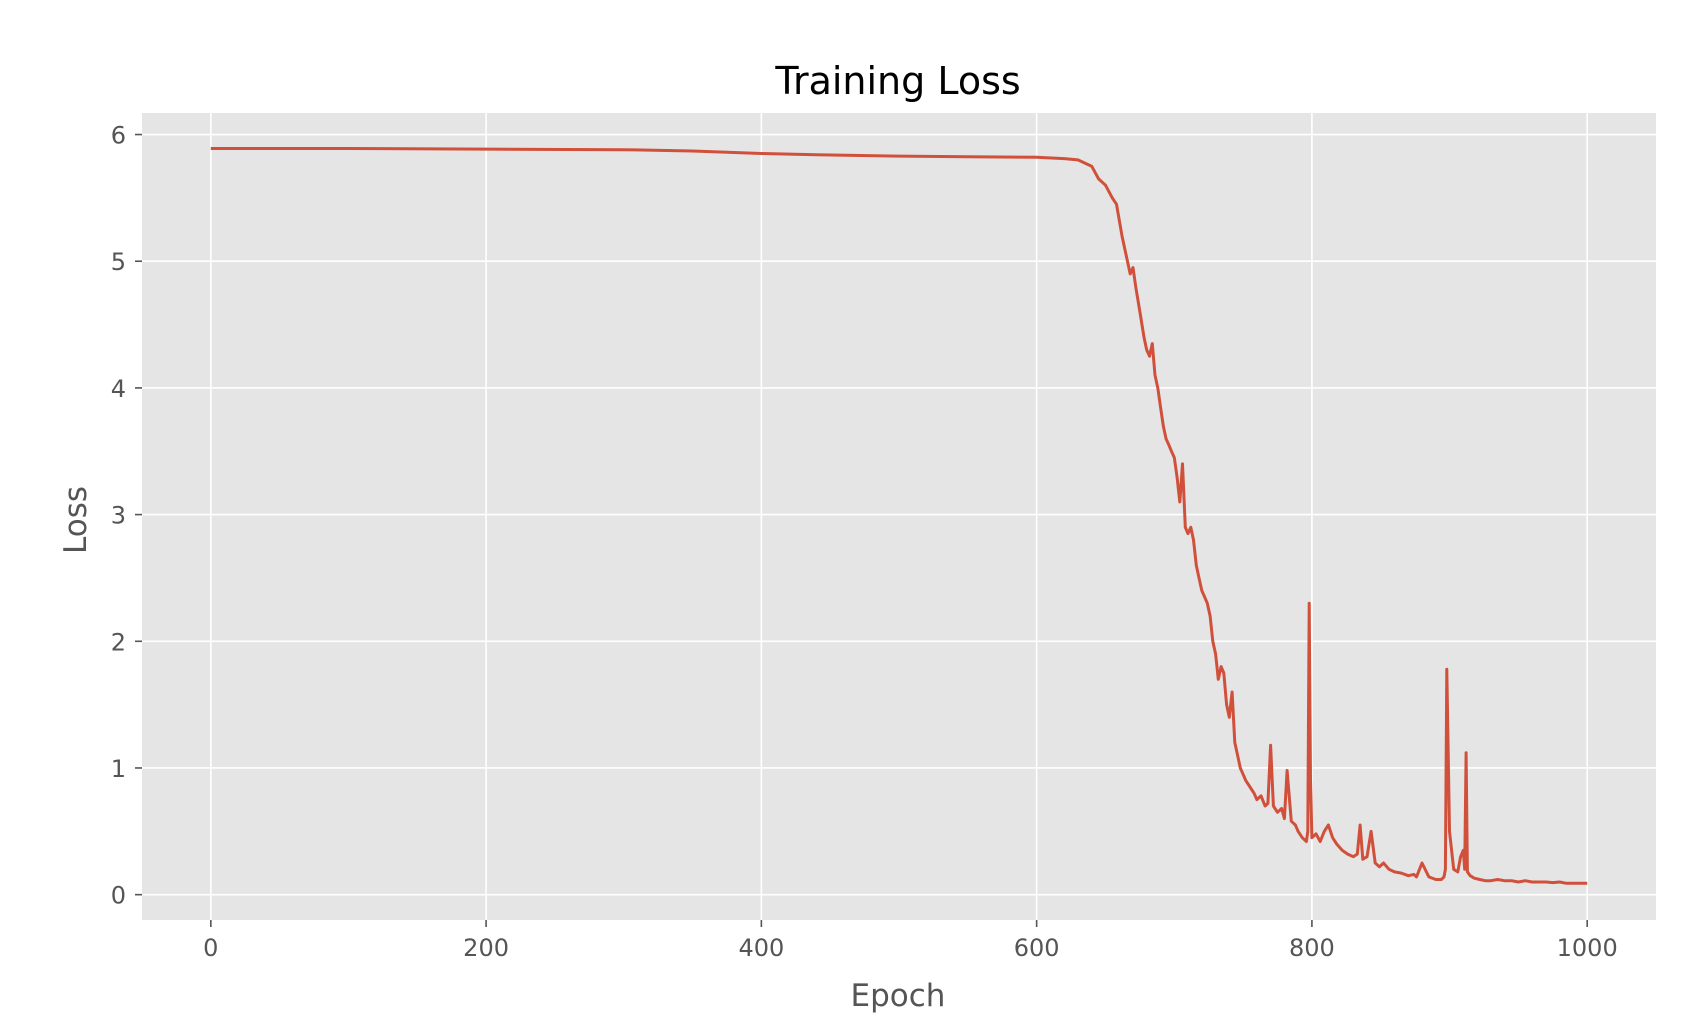 The image size is (1686, 1018). What do you see at coordinates (1037, 948) in the screenshot?
I see `x-tick-label: 600` at bounding box center [1037, 948].